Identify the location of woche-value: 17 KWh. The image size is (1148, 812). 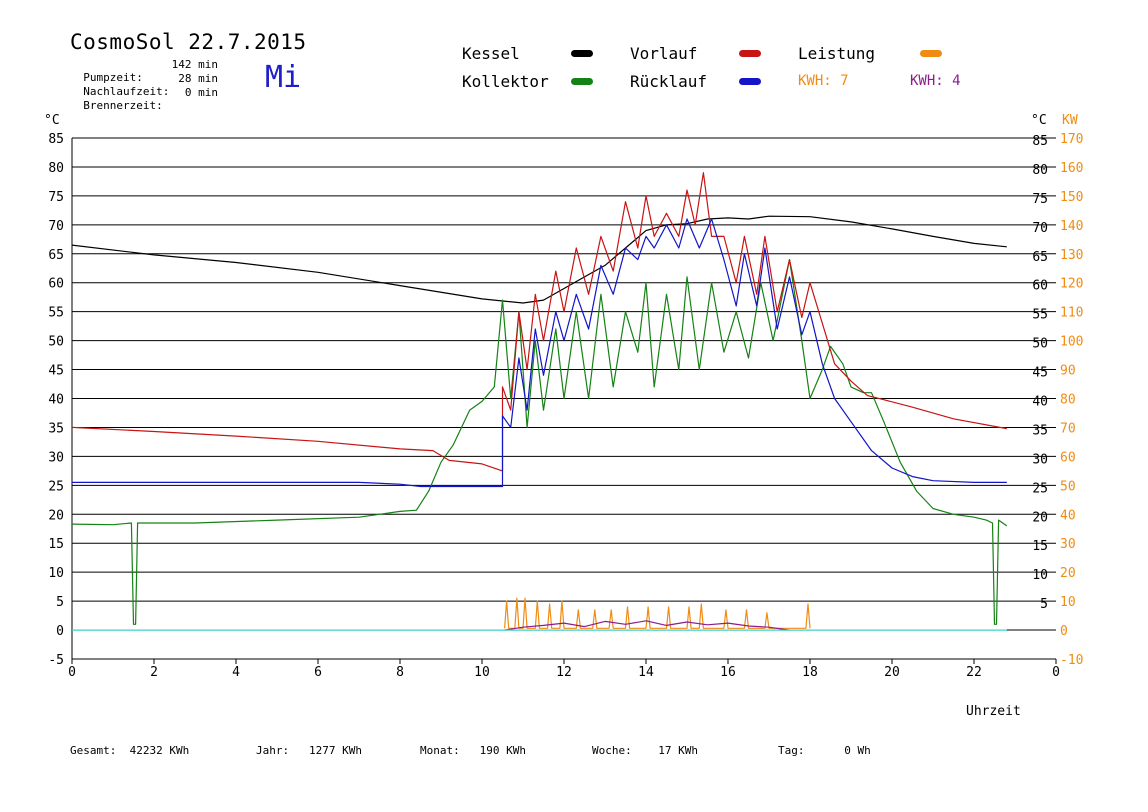
(678, 750).